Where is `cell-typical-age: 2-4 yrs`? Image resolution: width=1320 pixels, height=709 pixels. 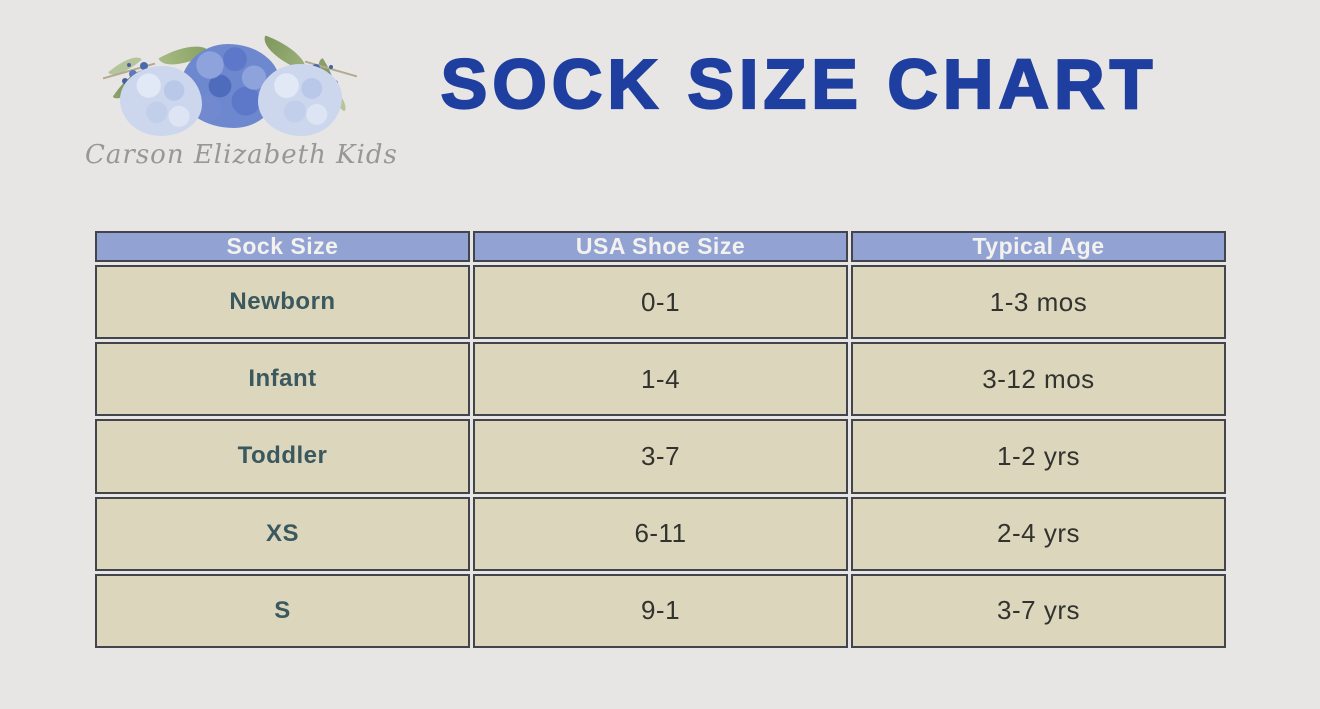 cell-typical-age: 2-4 yrs is located at coordinates (1038, 533).